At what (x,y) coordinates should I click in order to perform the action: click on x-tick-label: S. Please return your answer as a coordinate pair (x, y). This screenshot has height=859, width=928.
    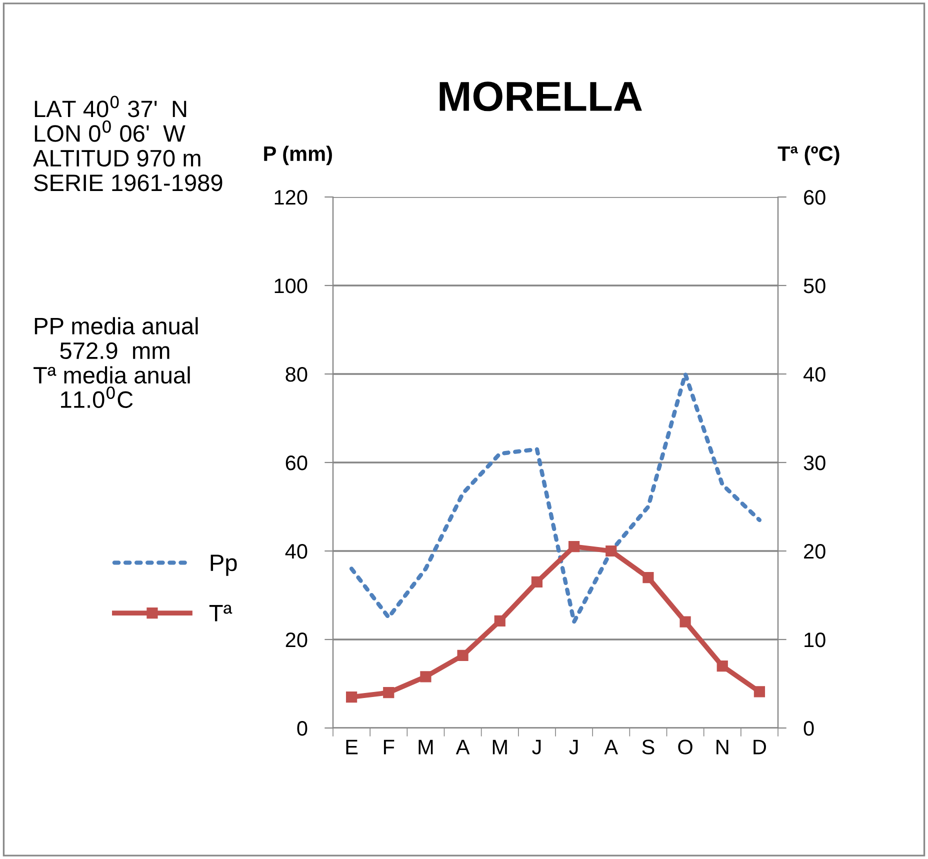
    Looking at the image, I should click on (648, 747).